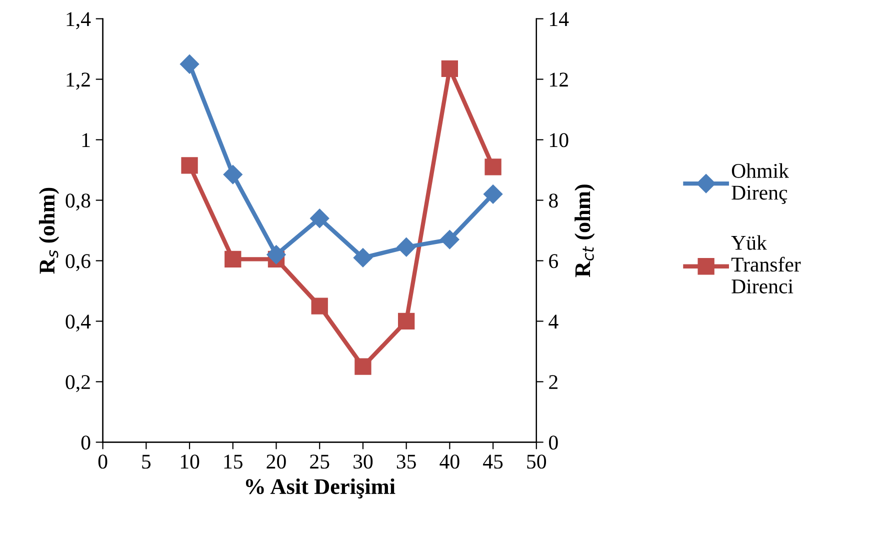 This screenshot has height=536, width=894. What do you see at coordinates (559, 79) in the screenshot?
I see `y2-tick-label: 12` at bounding box center [559, 79].